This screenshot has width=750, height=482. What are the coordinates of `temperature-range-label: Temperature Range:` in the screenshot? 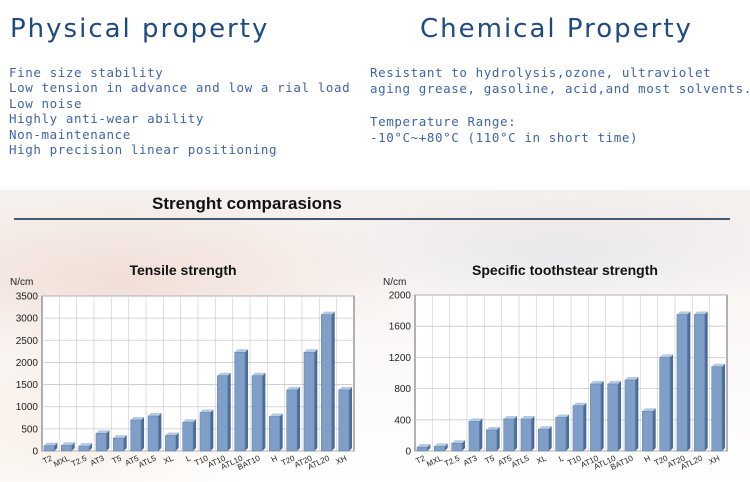 It's located at (443, 121).